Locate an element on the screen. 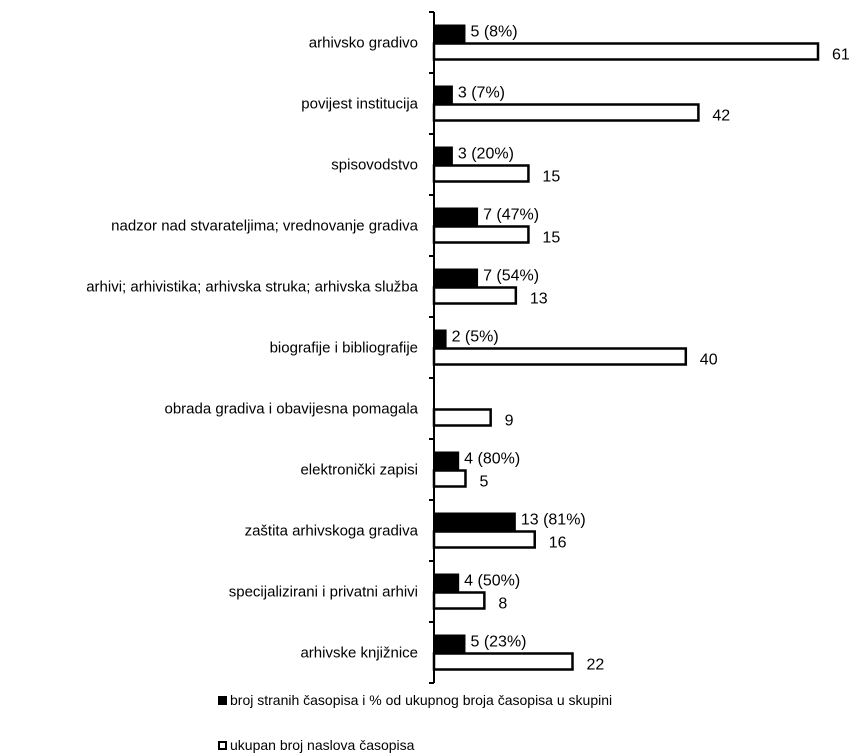  legend-item-total-journals: ukupan broj naslova časopisa is located at coordinates (316, 745).